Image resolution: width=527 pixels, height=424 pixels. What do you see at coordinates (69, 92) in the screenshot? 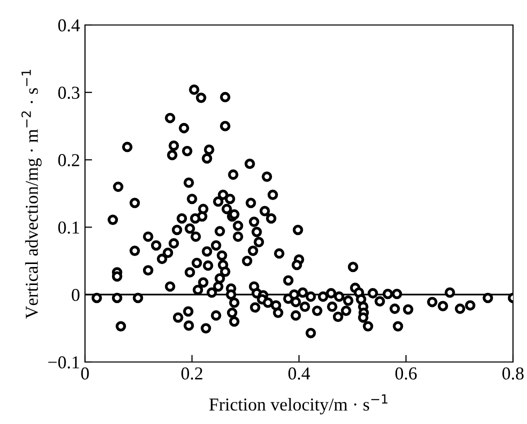
I see `y-tick-label: 0.3` at bounding box center [69, 92].